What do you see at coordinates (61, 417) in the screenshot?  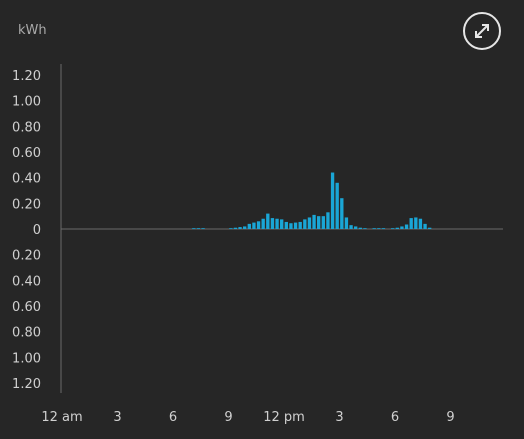 I see `x-tick-label: 12 am` at bounding box center [61, 417].